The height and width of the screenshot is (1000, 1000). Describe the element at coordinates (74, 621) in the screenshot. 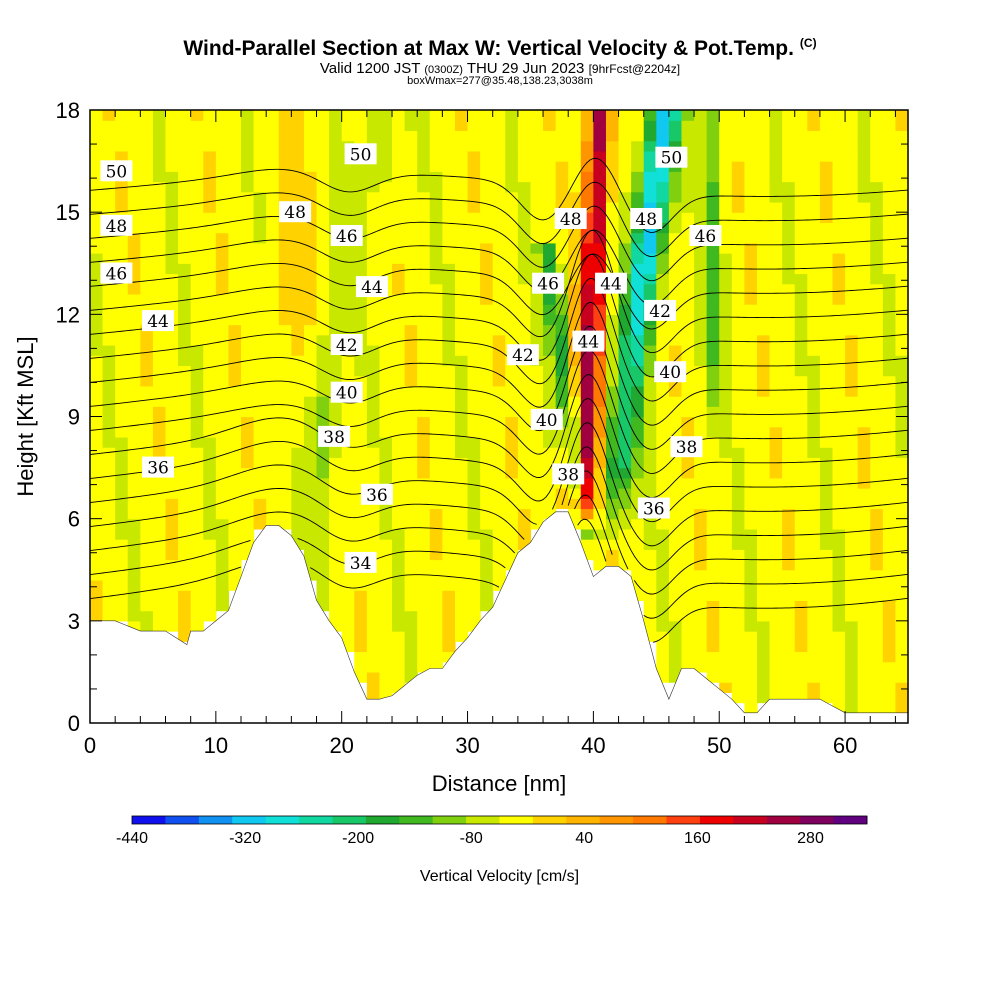

I see `y-tick-label: 3` at that location.